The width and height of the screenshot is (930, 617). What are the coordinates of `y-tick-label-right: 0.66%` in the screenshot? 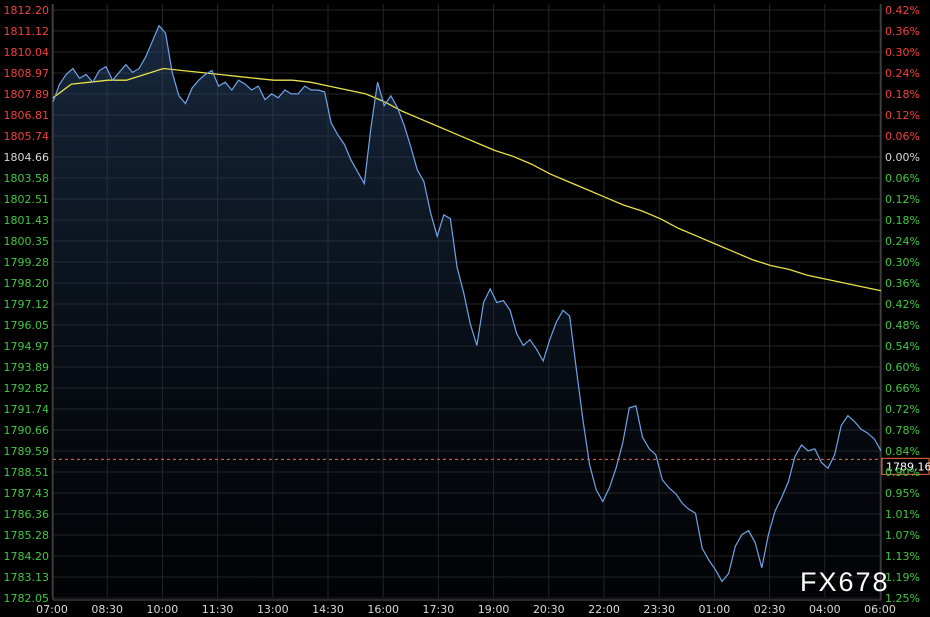 It's located at (902, 388).